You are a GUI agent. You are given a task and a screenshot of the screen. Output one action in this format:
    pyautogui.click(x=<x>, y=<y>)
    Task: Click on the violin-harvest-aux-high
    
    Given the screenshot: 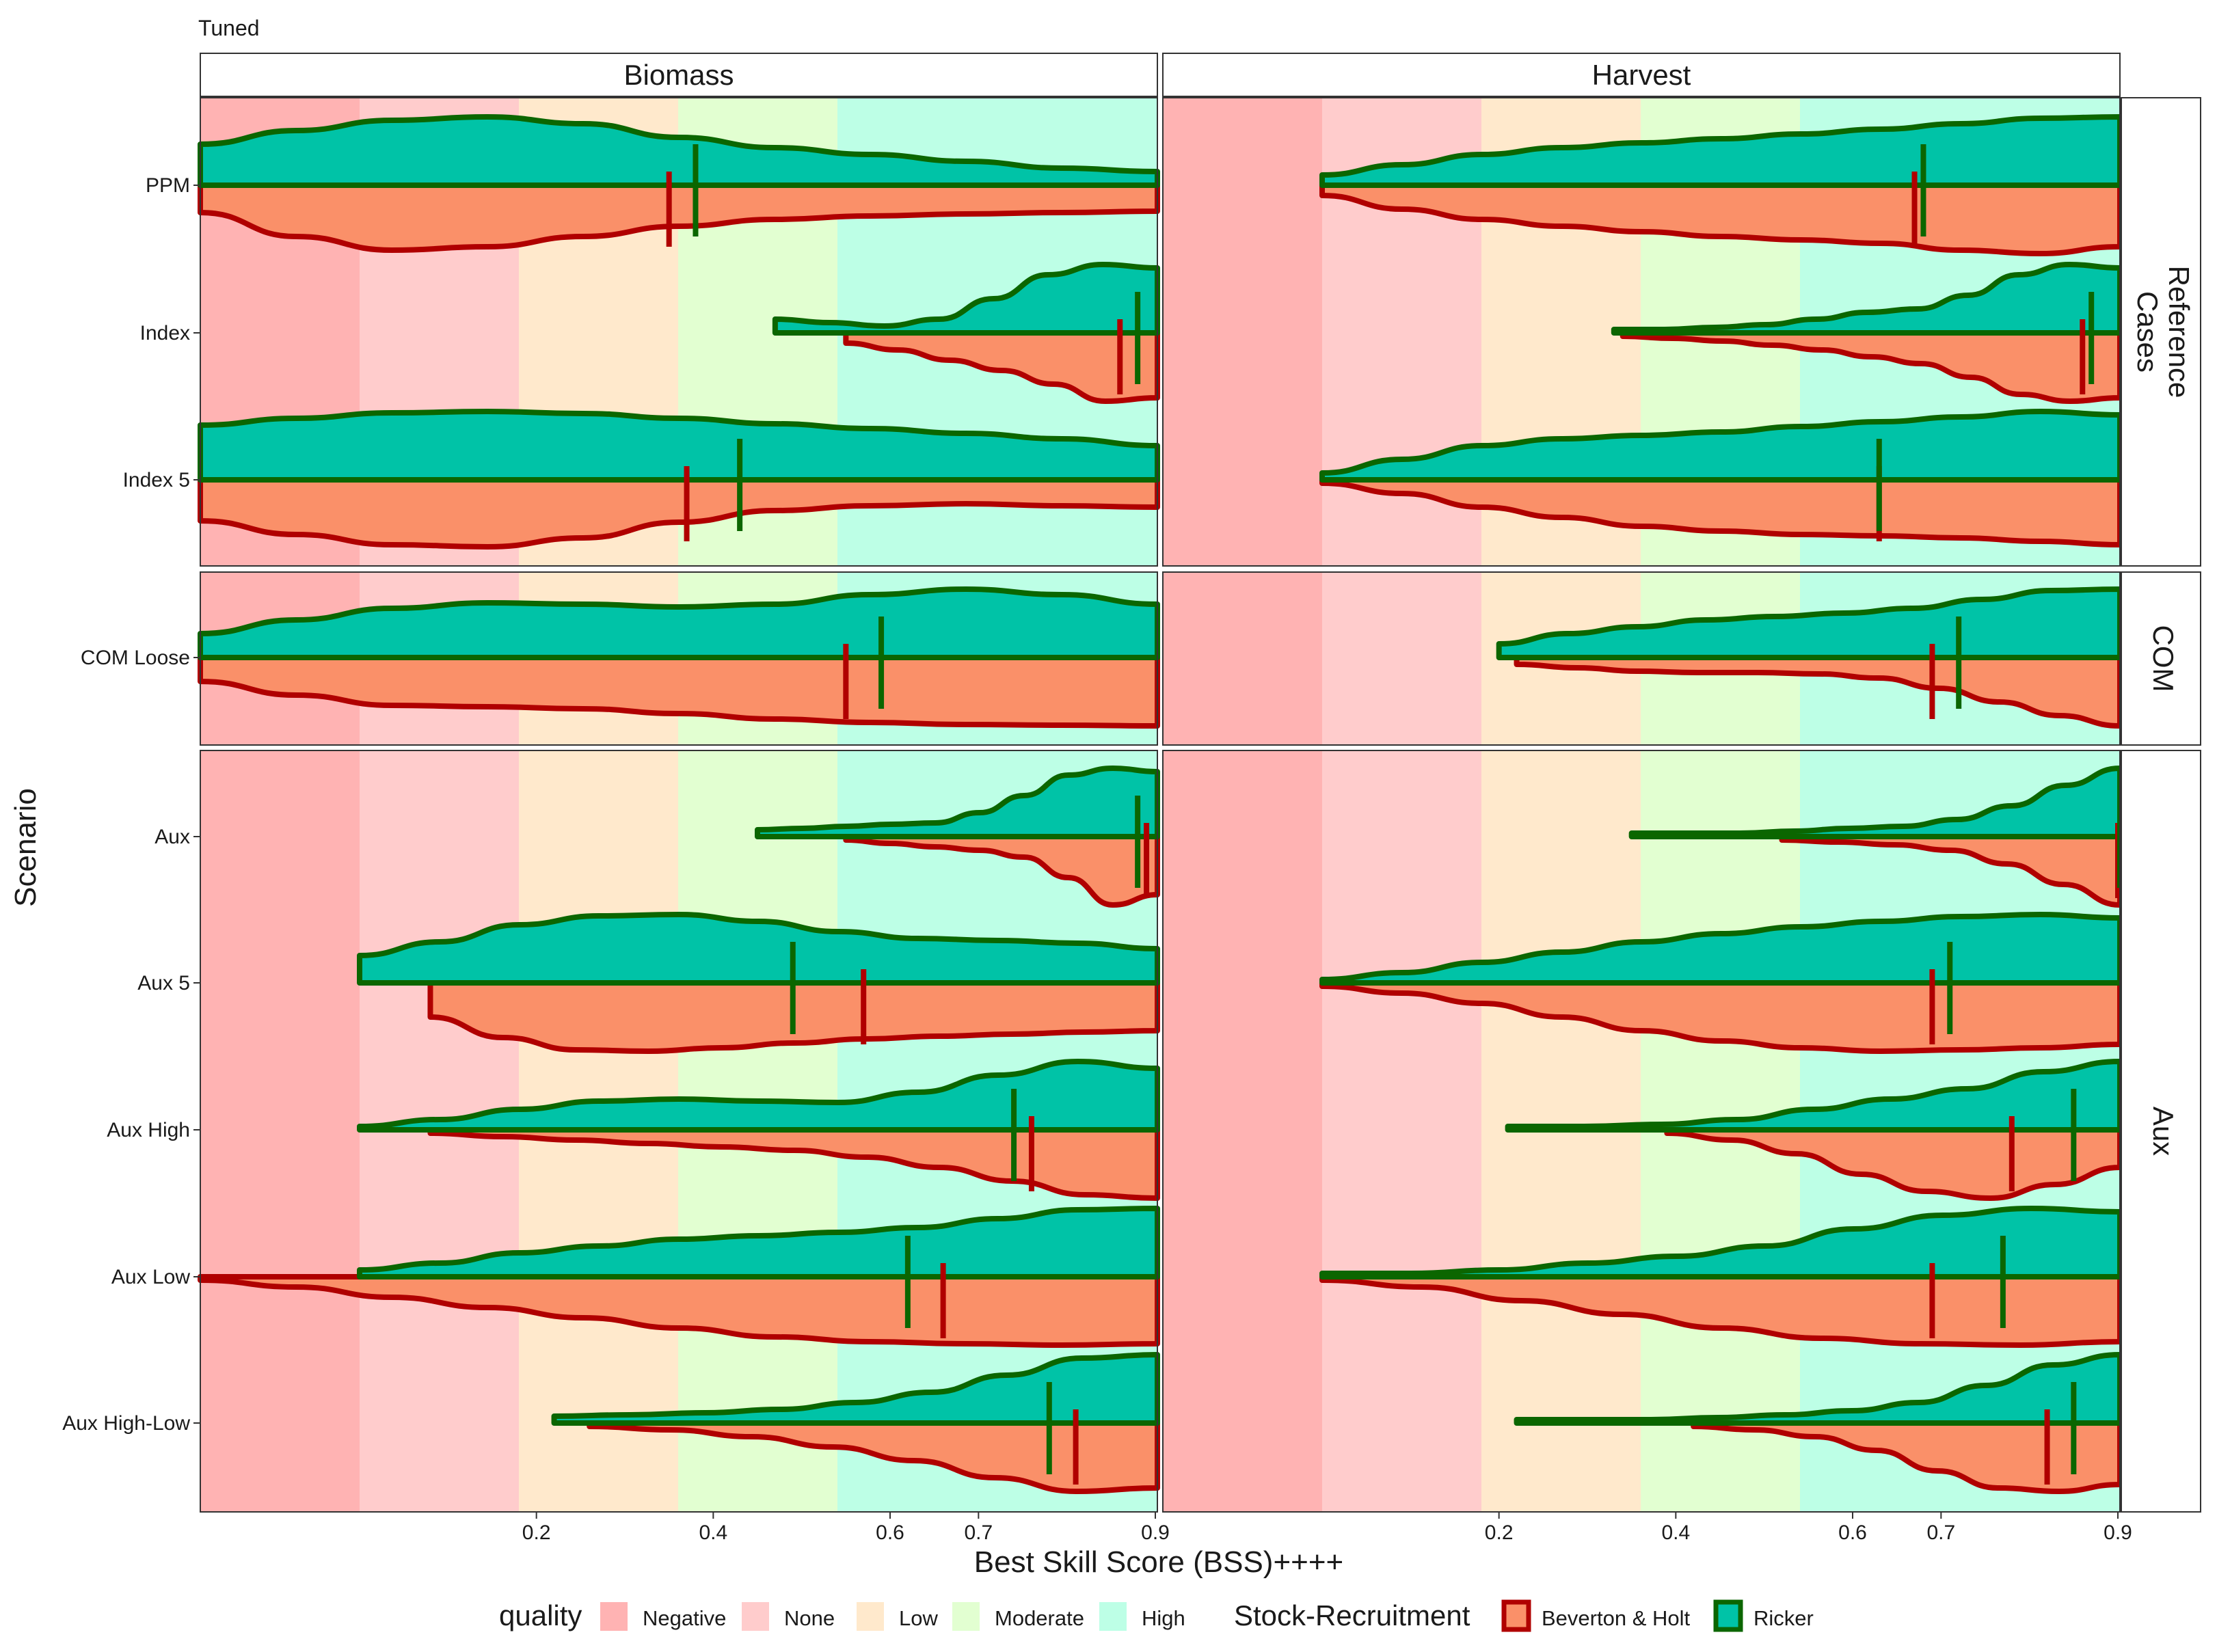 What is the action you would take?
    pyautogui.click(x=1814, y=1130)
    